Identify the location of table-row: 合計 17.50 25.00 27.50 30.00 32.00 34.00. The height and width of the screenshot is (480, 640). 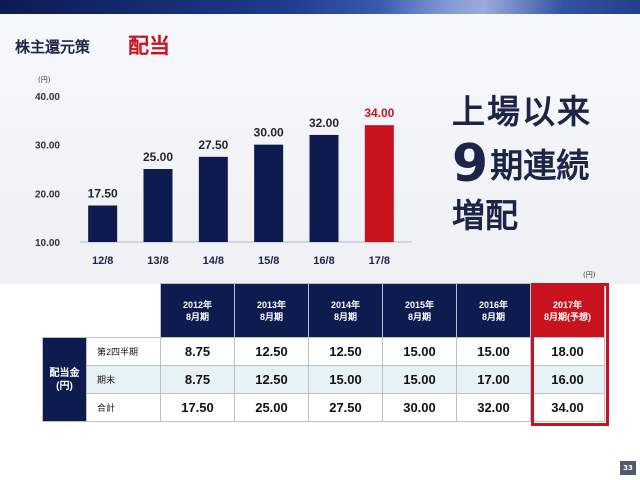
(324, 407).